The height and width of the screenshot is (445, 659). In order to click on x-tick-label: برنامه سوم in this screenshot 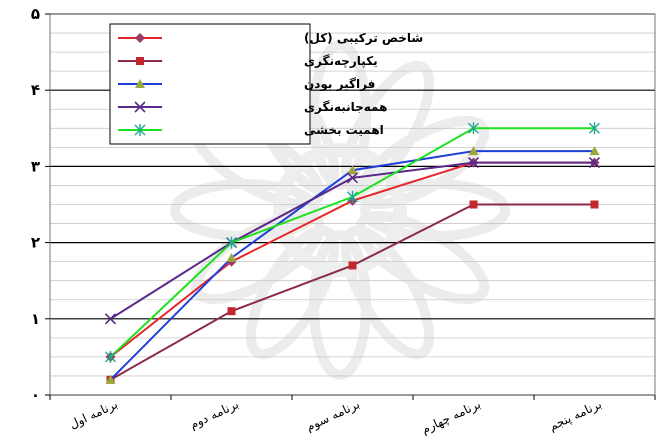, I will do `click(333, 416)`.